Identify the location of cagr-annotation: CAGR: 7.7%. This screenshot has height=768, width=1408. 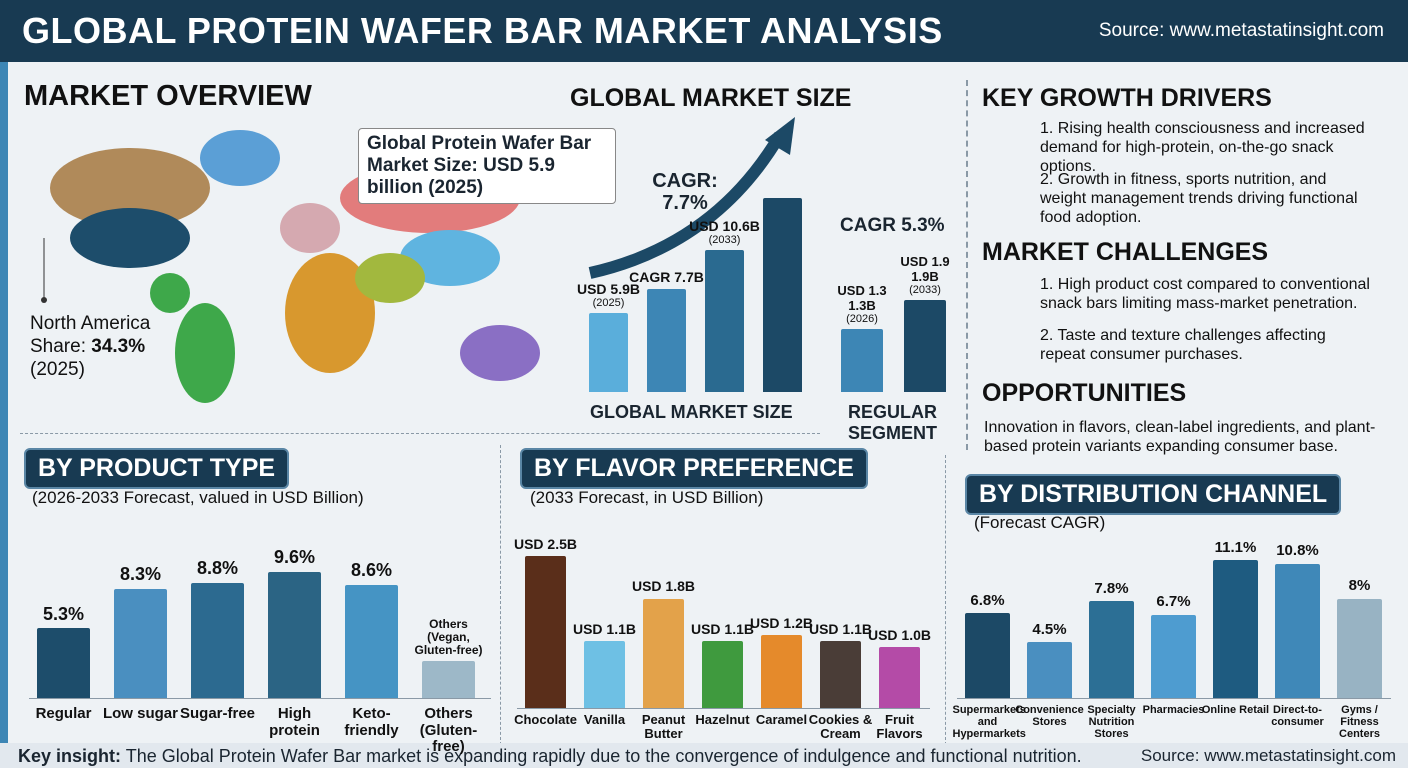
(685, 192).